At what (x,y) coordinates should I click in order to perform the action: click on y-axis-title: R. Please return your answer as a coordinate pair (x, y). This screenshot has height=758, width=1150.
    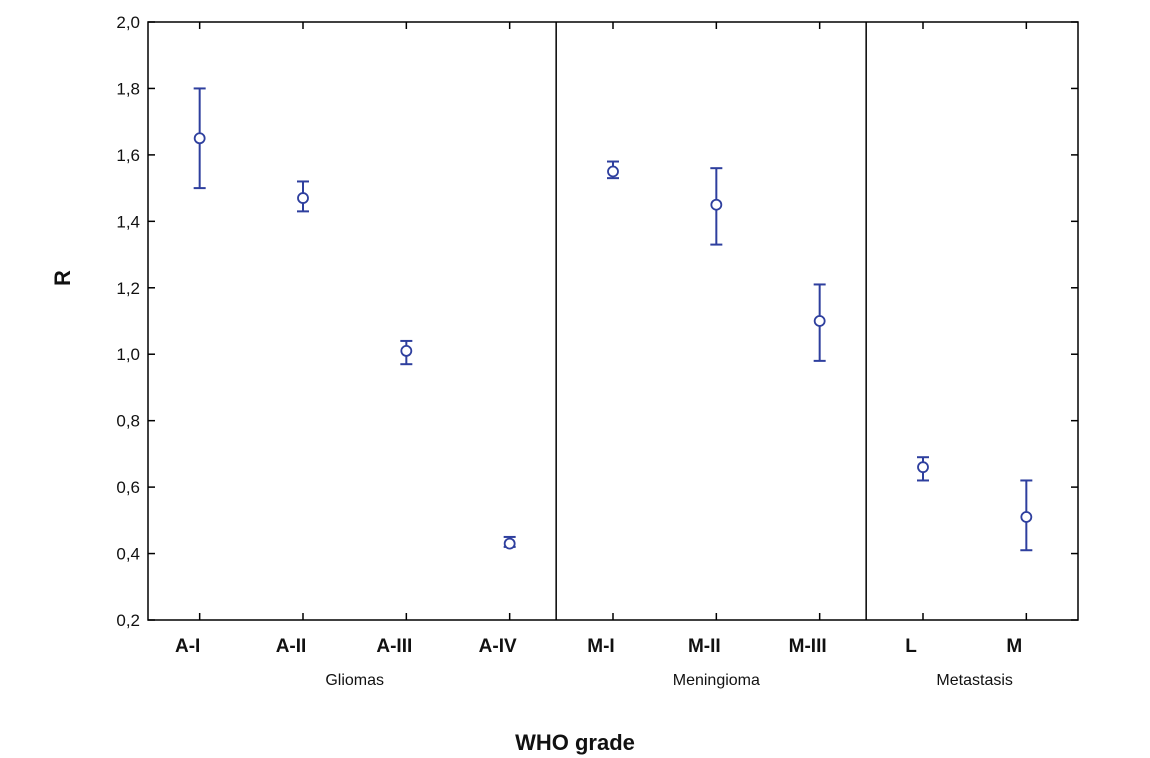
    Looking at the image, I should click on (62, 278).